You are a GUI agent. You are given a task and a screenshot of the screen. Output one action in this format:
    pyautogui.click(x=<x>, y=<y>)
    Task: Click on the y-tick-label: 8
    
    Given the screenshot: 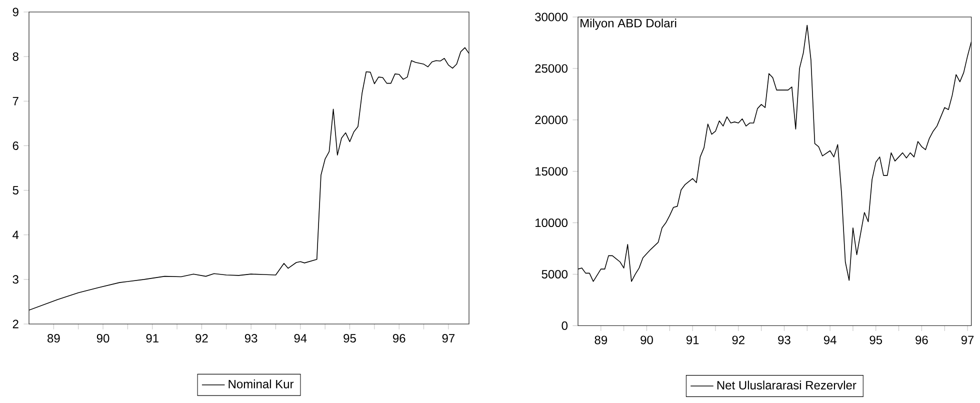 What is the action you would take?
    pyautogui.click(x=15, y=56)
    